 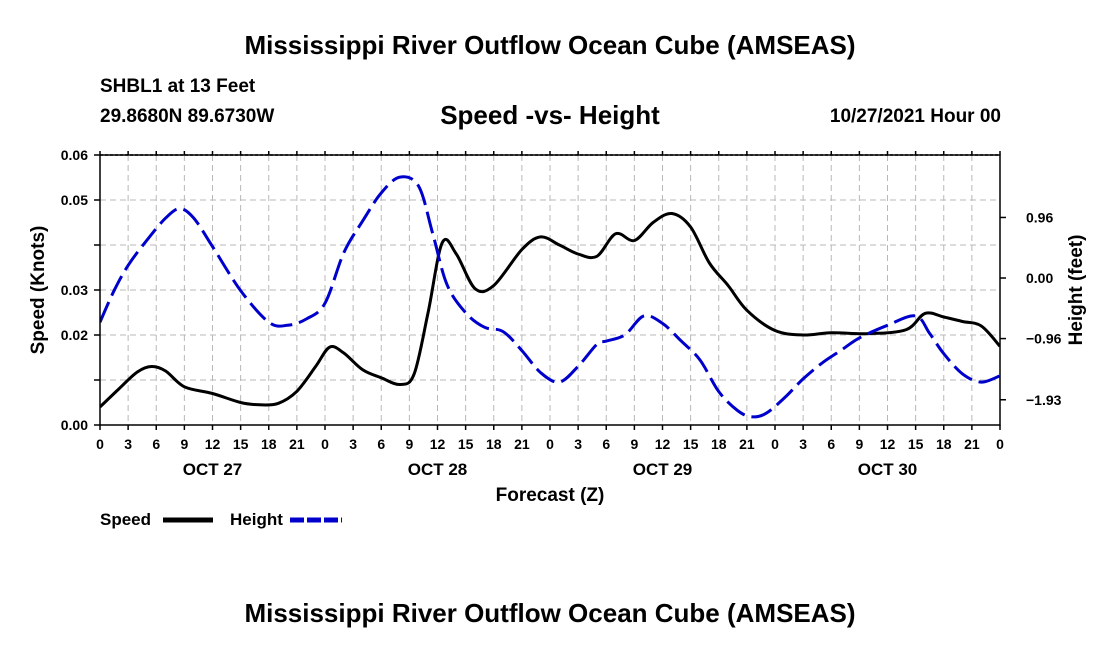 What do you see at coordinates (256, 519) in the screenshot?
I see `legend-label-height: Height` at bounding box center [256, 519].